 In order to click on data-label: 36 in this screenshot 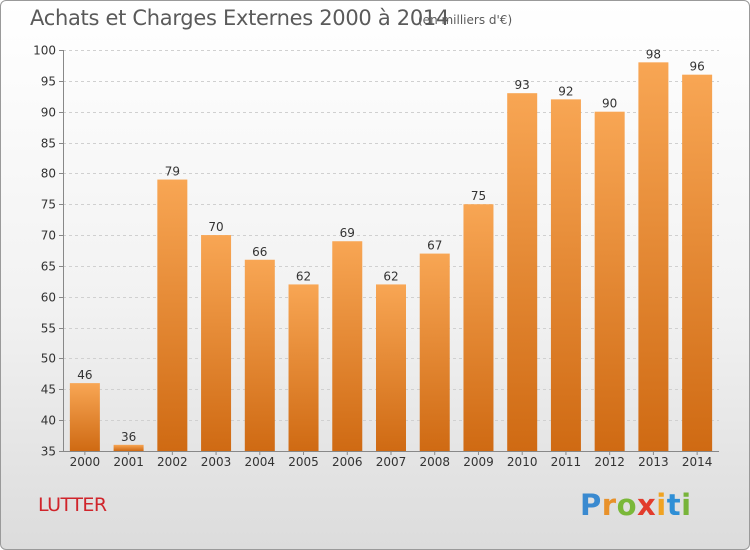, I will do `click(128, 437)`.